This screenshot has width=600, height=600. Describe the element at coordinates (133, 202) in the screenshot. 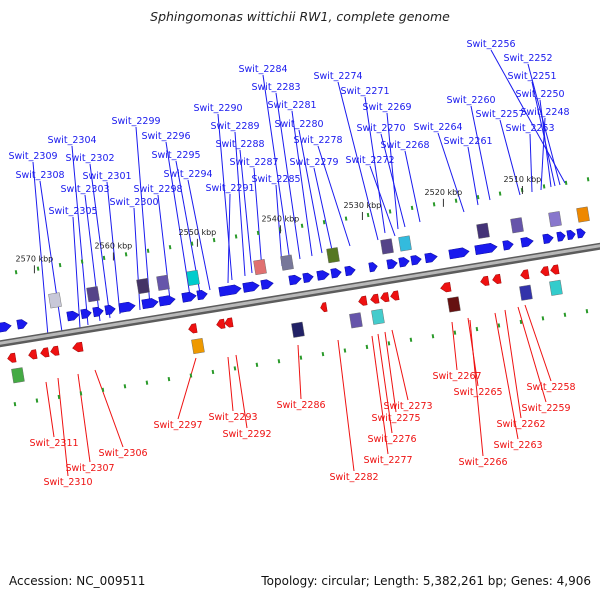

I see `gene-label-forward: Swit_2300` at that location.